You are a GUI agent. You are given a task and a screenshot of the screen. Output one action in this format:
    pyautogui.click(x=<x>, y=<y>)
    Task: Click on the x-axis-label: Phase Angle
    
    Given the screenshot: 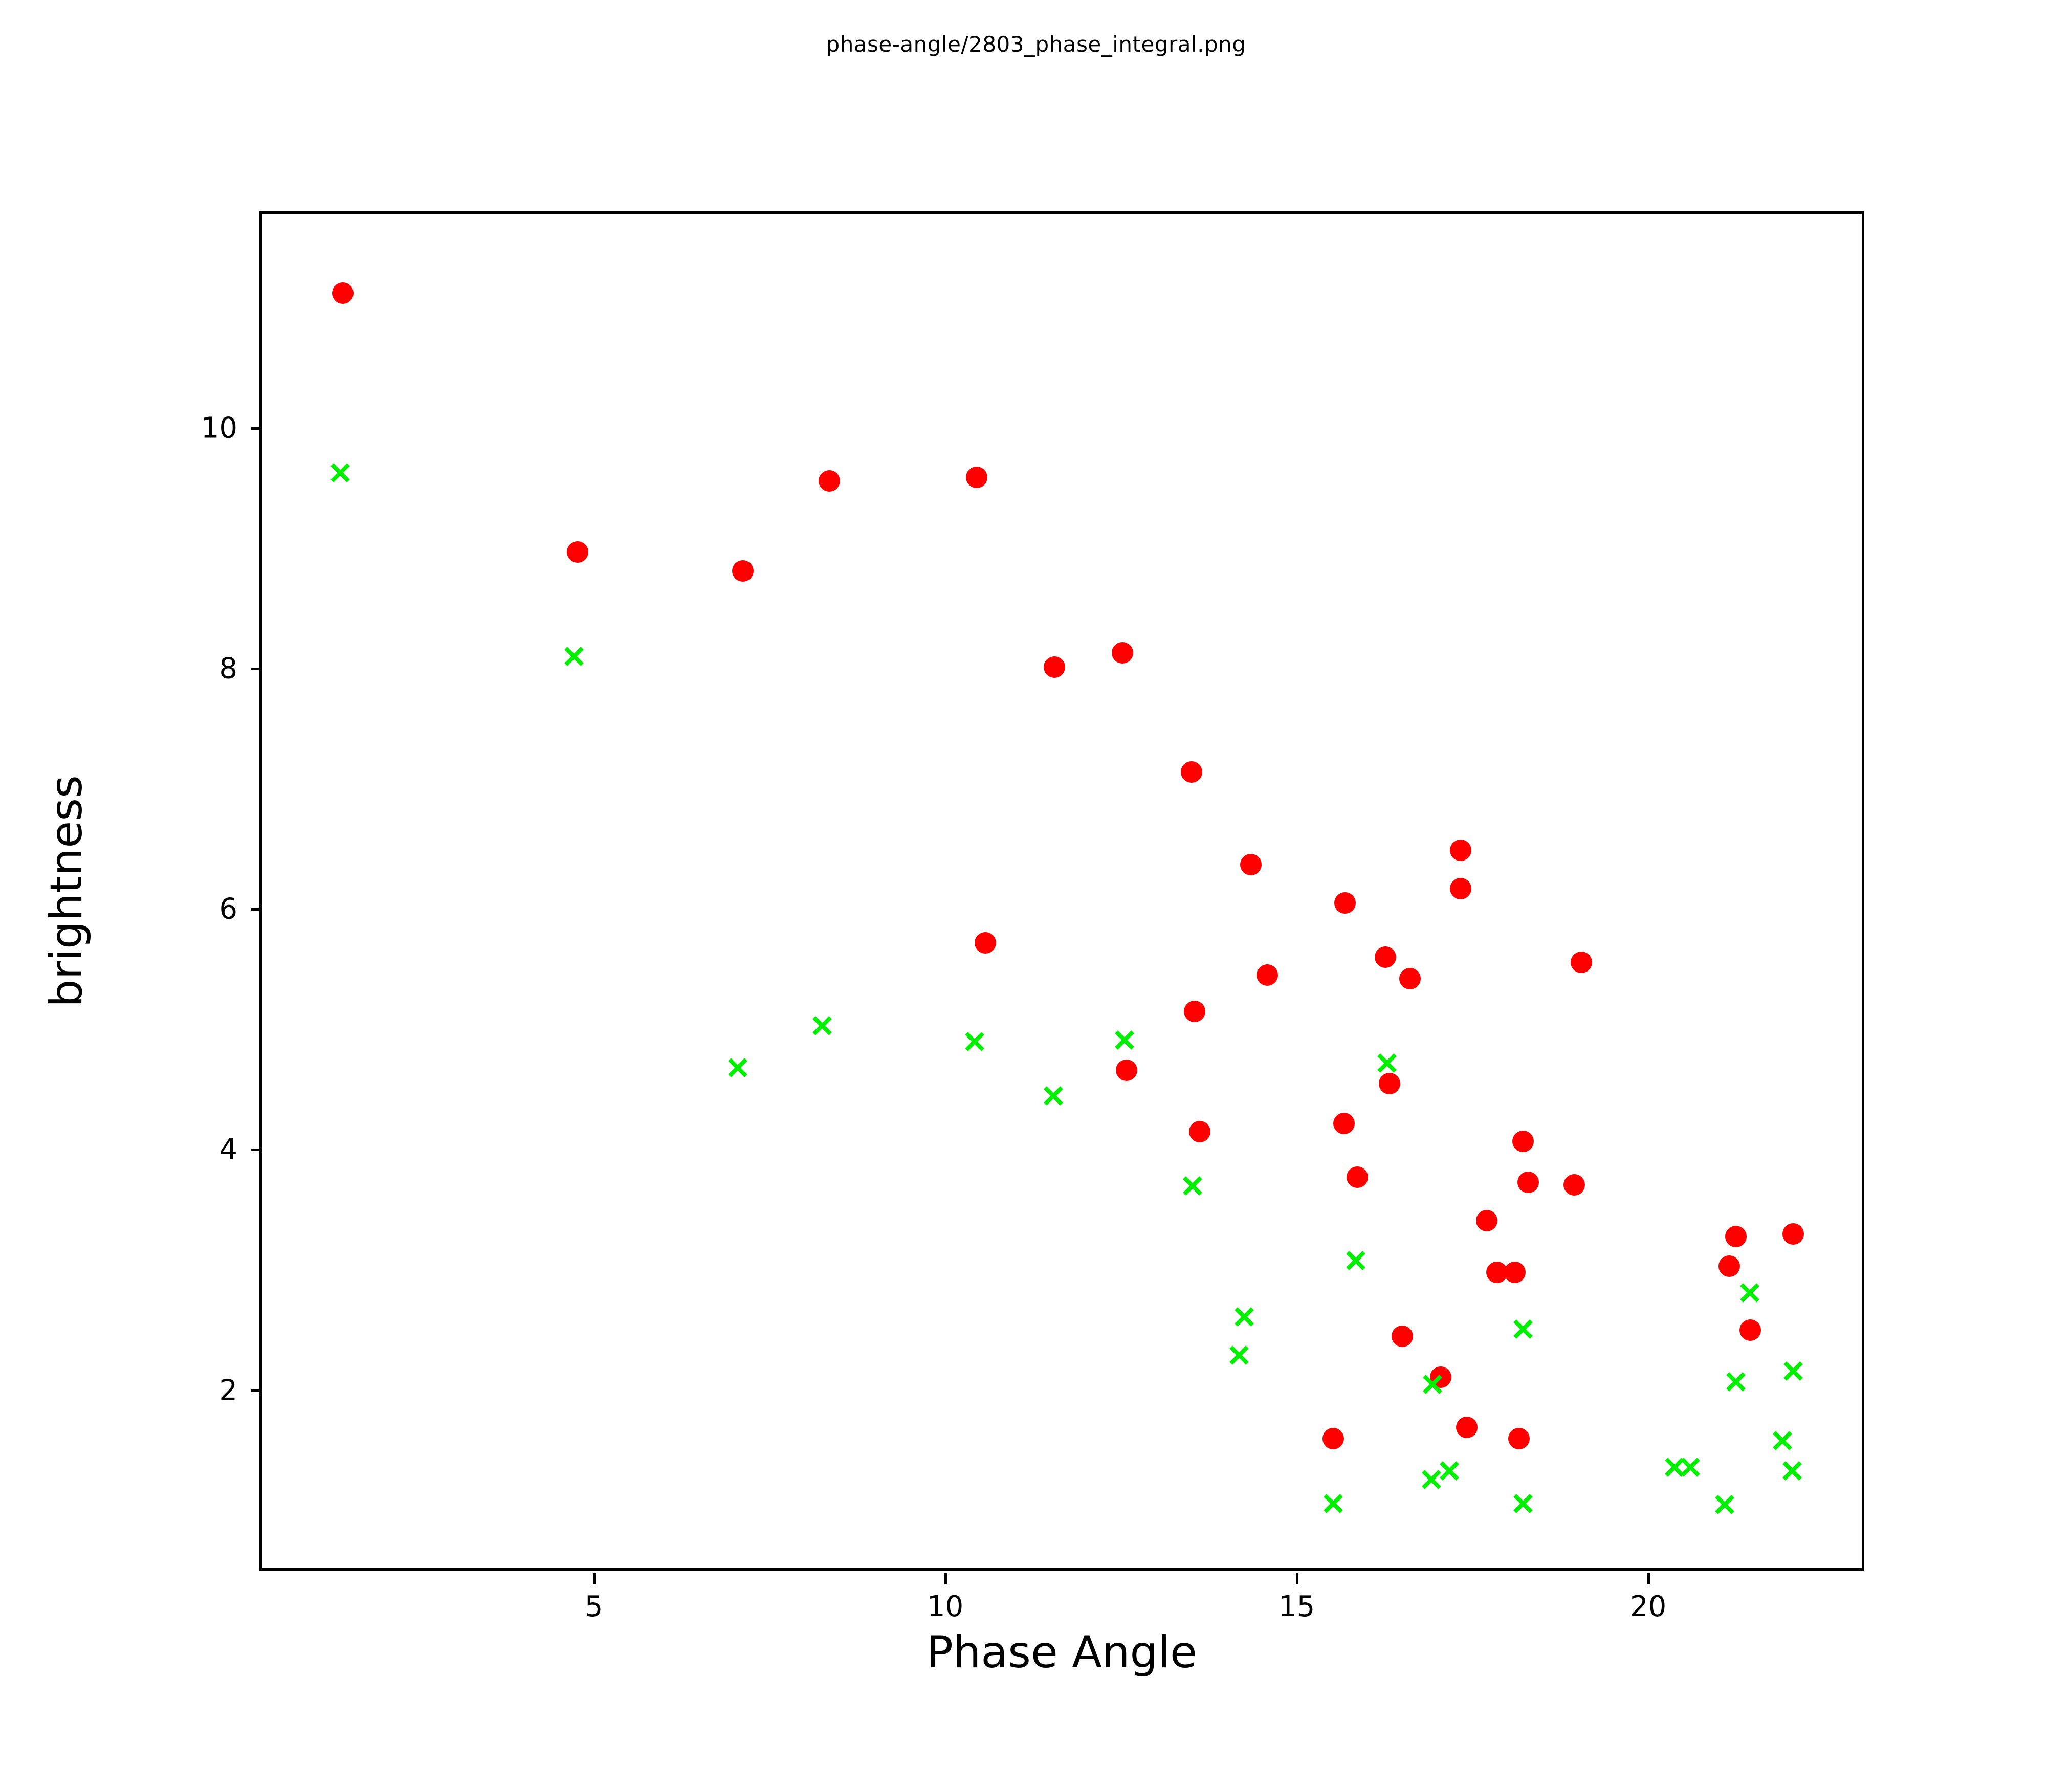 What is the action you would take?
    pyautogui.click(x=1062, y=1653)
    